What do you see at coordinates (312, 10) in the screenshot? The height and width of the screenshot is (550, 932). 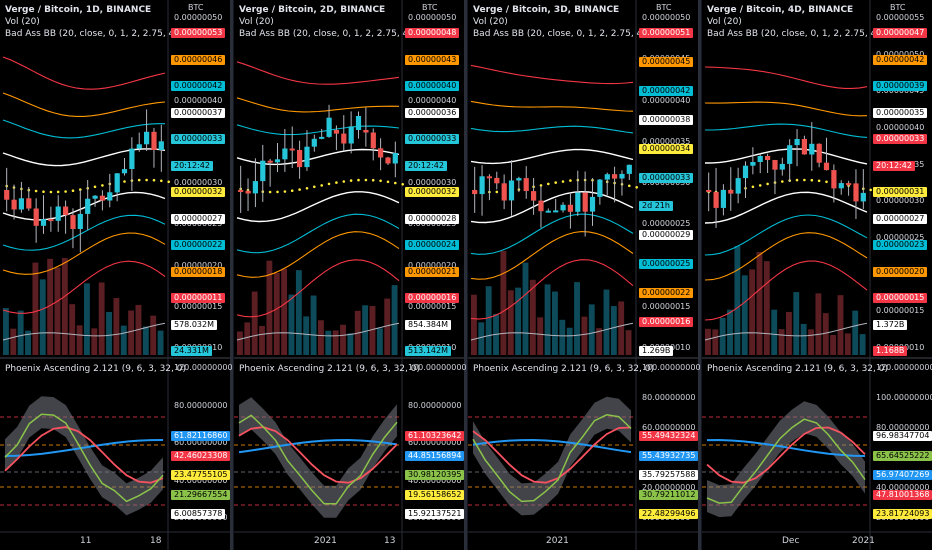 I see `chart-title: Verge / Bitcoin, 2D, BINANCE` at bounding box center [312, 10].